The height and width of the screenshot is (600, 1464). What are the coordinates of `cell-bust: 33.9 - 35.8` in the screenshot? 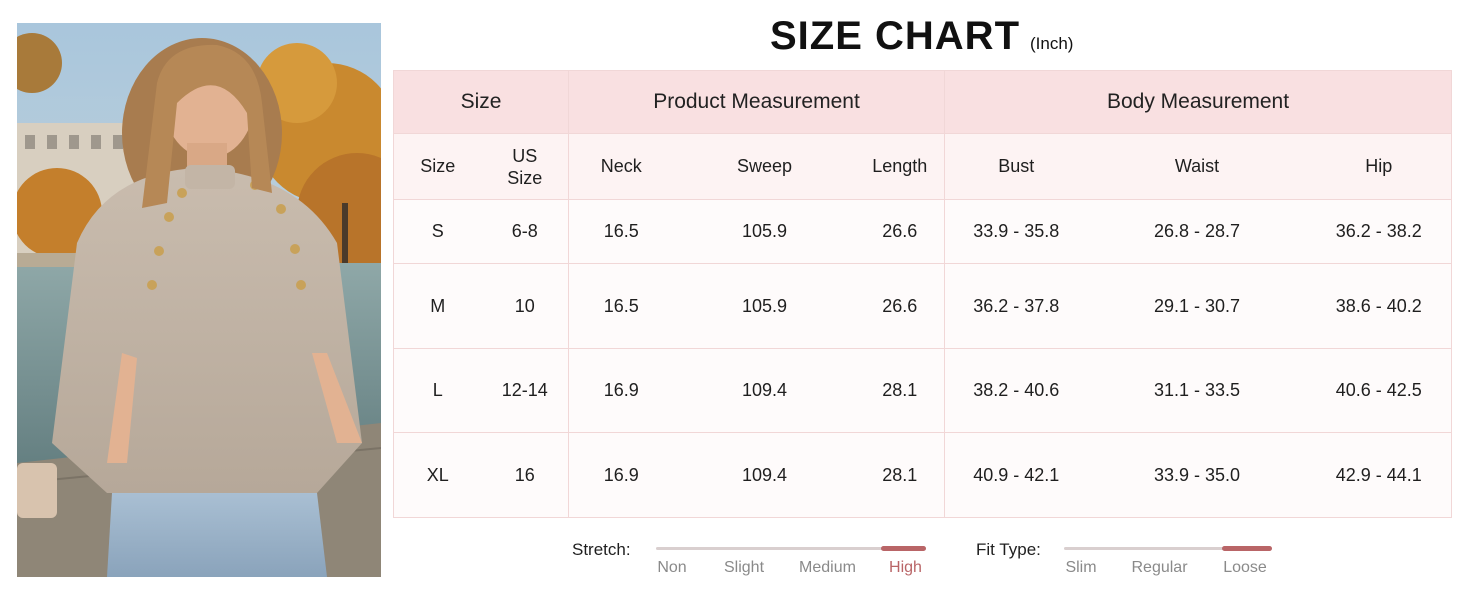 It's located at (1016, 231).